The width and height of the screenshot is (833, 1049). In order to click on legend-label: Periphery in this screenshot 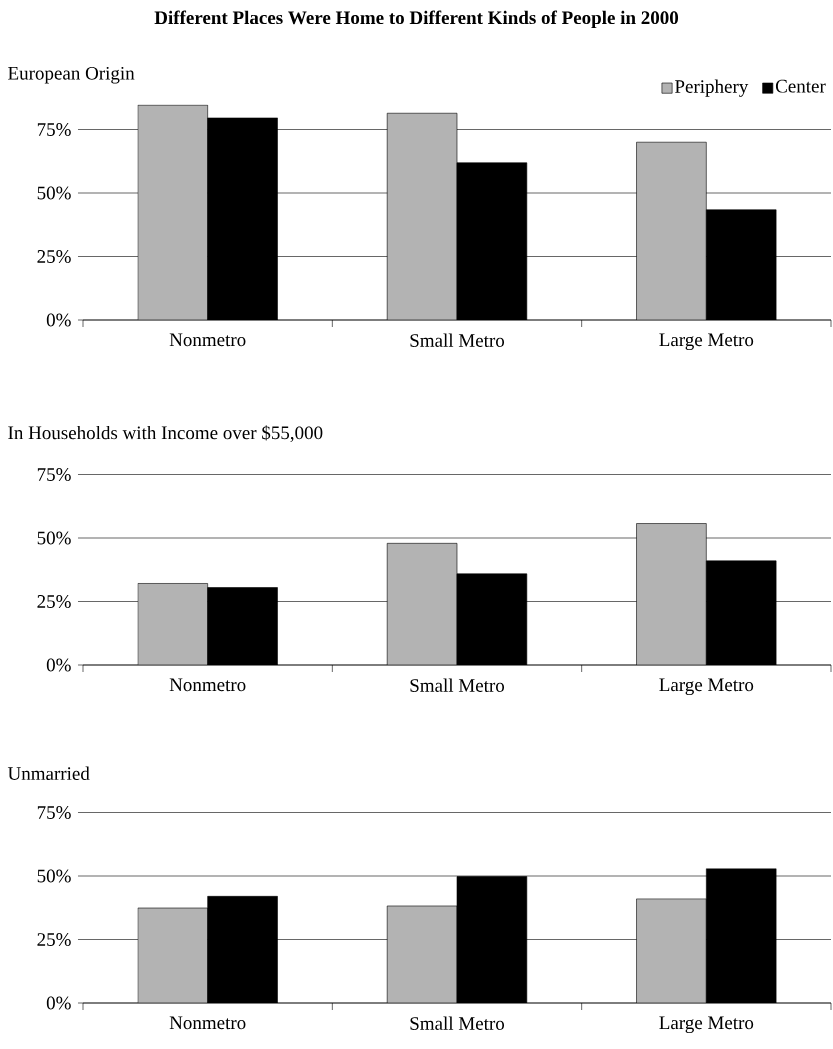, I will do `click(712, 88)`.